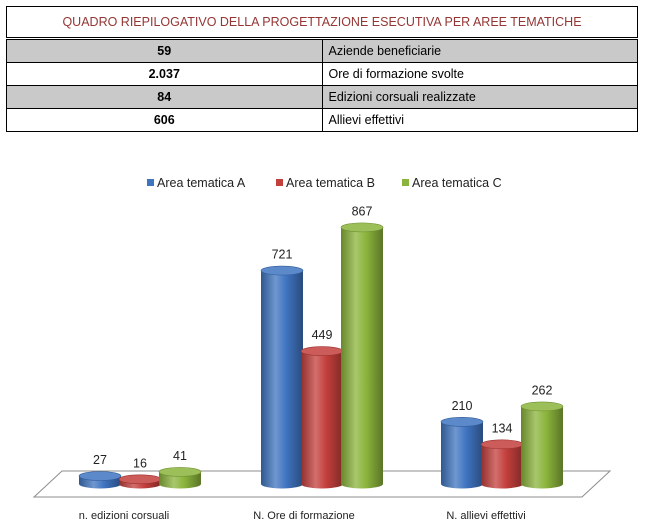  Describe the element at coordinates (457, 183) in the screenshot. I see `legend-label: Area tematica C` at that location.